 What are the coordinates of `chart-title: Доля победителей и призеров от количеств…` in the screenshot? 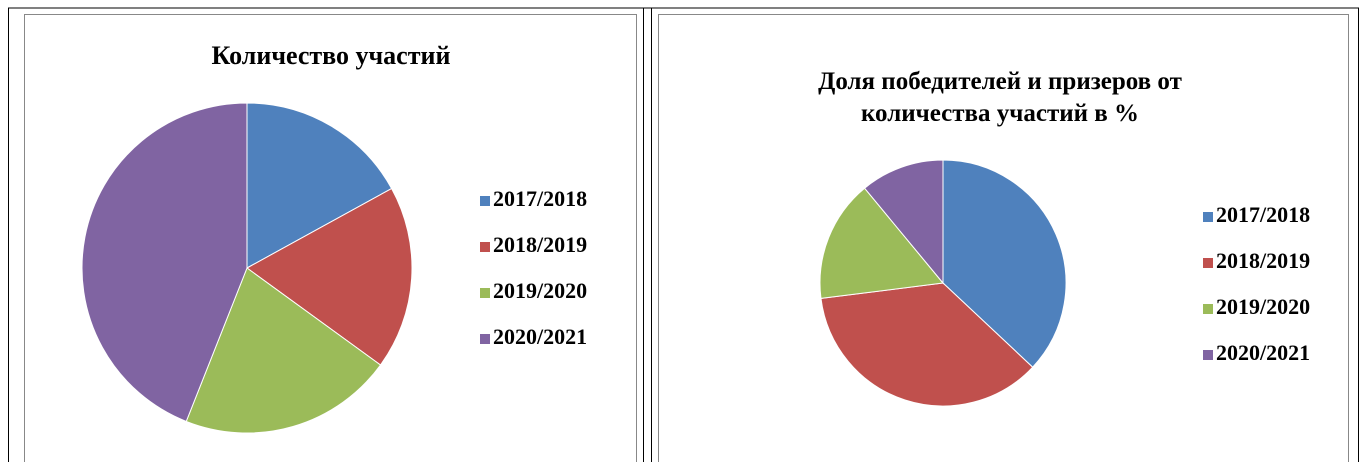 It's located at (1000, 97).